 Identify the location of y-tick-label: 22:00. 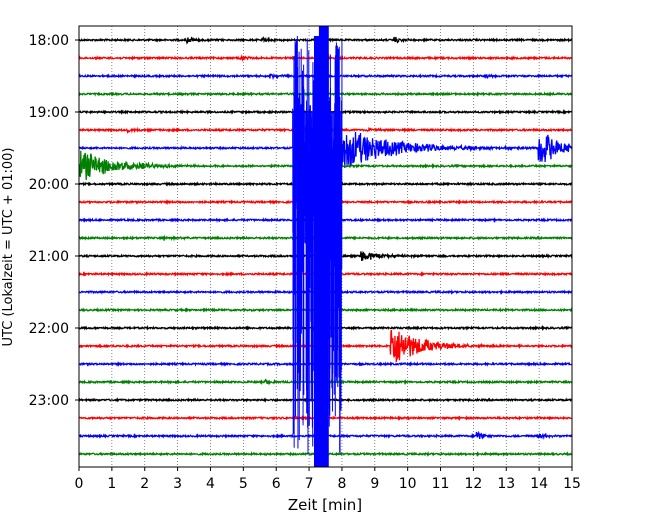
(49, 329).